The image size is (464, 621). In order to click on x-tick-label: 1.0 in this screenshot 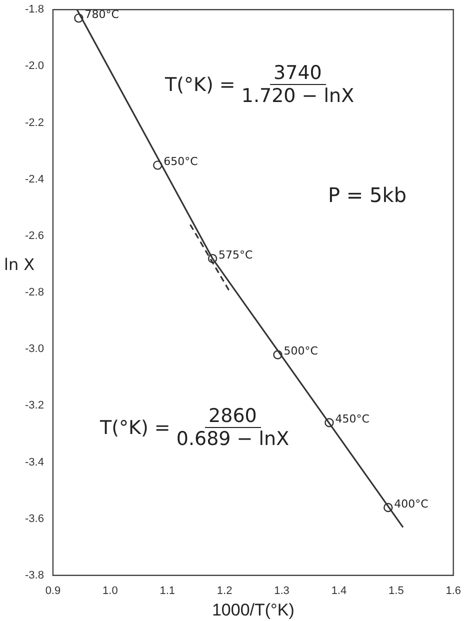, I will do `click(110, 591)`.